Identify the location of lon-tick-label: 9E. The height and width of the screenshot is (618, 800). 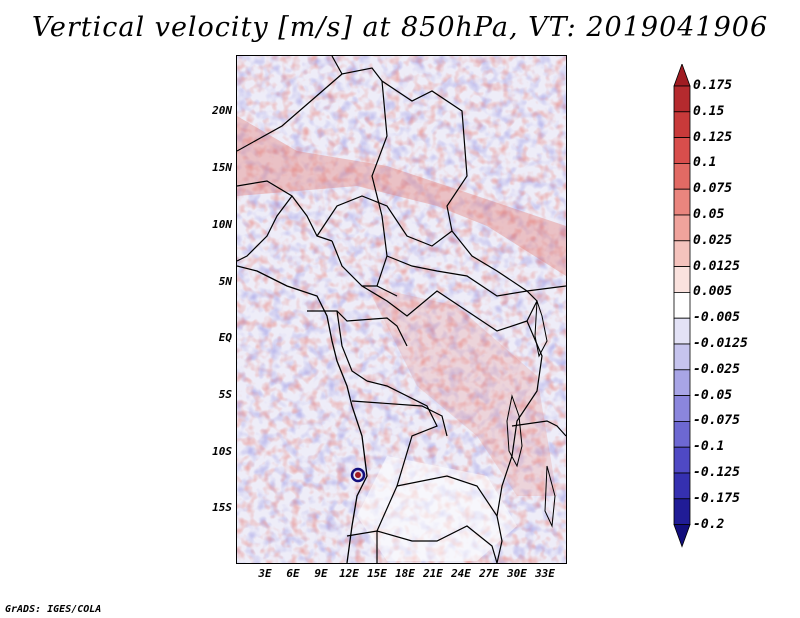
(321, 573).